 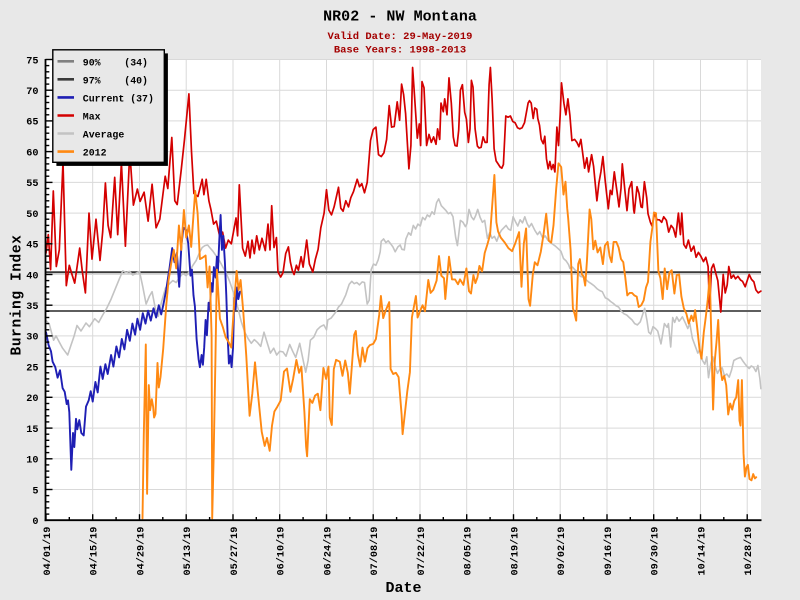 What do you see at coordinates (92, 117) in the screenshot?
I see `svg-text: Max` at bounding box center [92, 117].